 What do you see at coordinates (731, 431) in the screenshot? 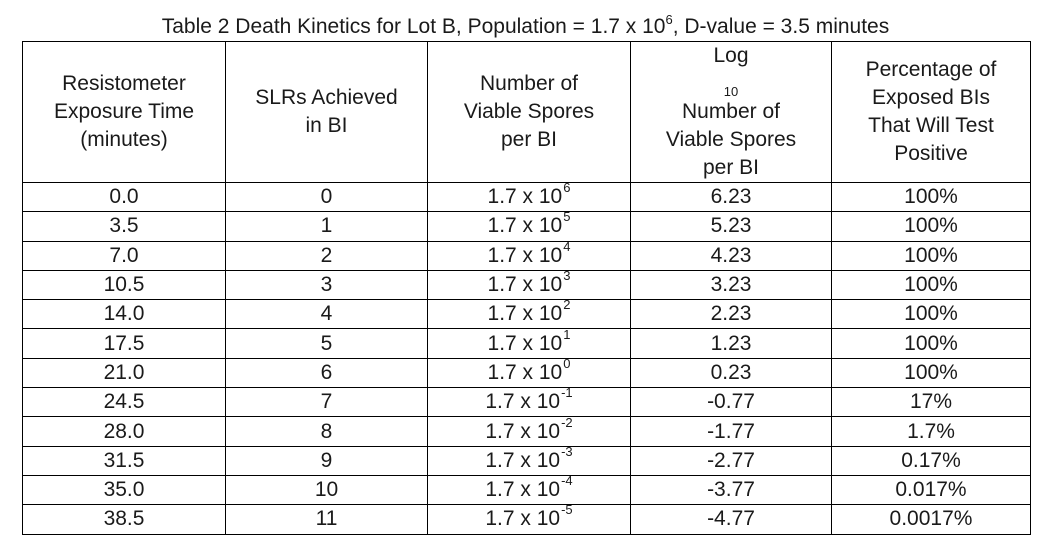
I see `cell-log: -1.77` at bounding box center [731, 431].